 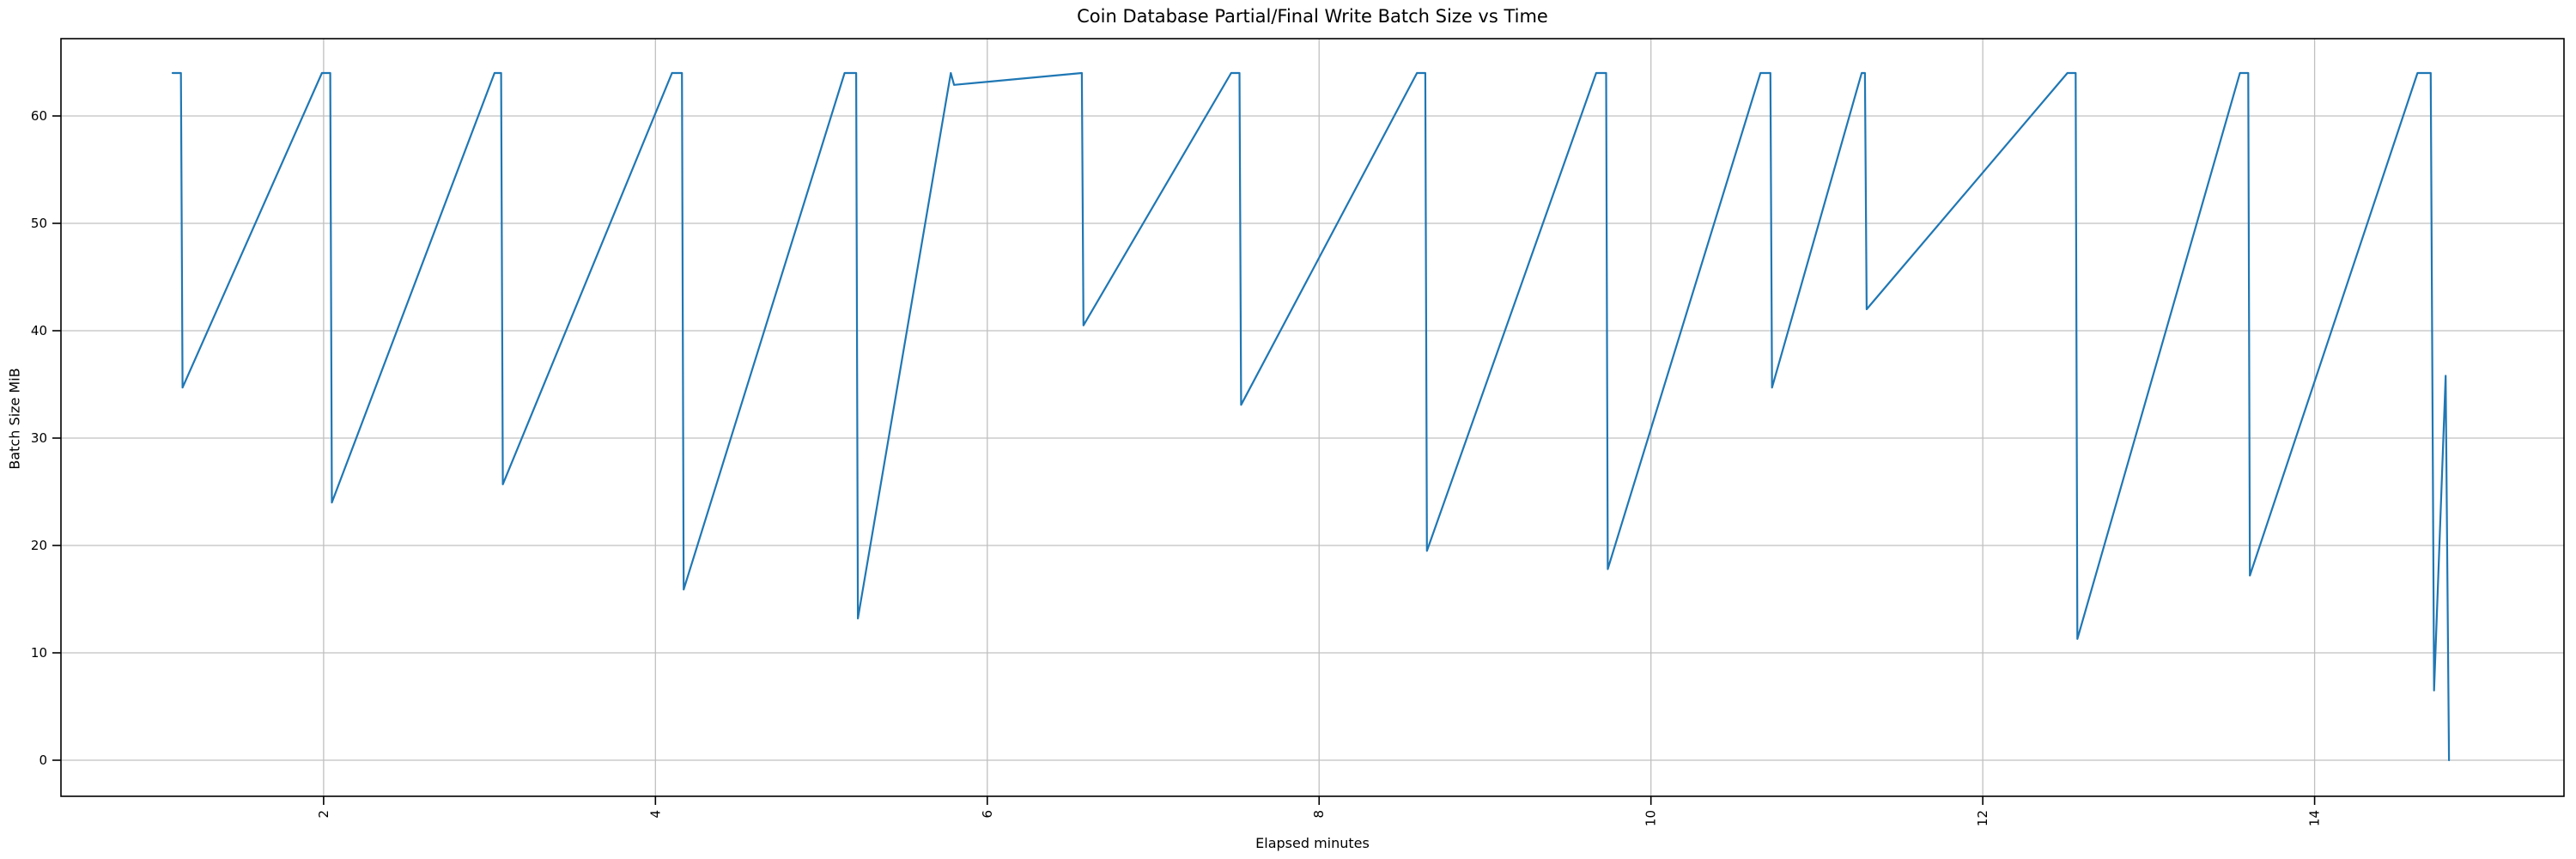 What do you see at coordinates (1312, 843) in the screenshot?
I see `x-axis-label: Elapsed minutes` at bounding box center [1312, 843].